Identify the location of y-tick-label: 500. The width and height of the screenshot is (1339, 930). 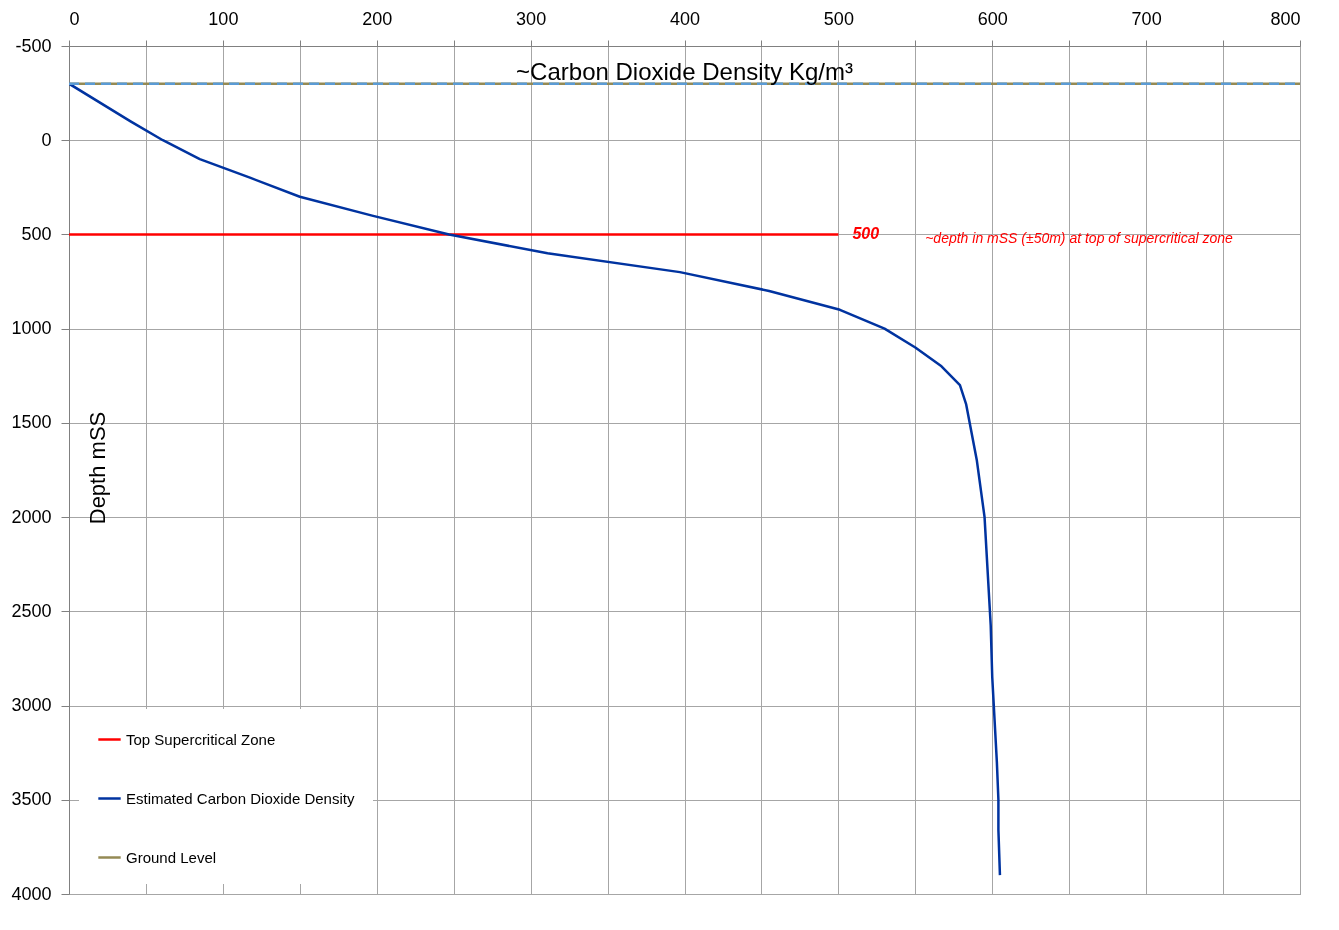
(36, 233).